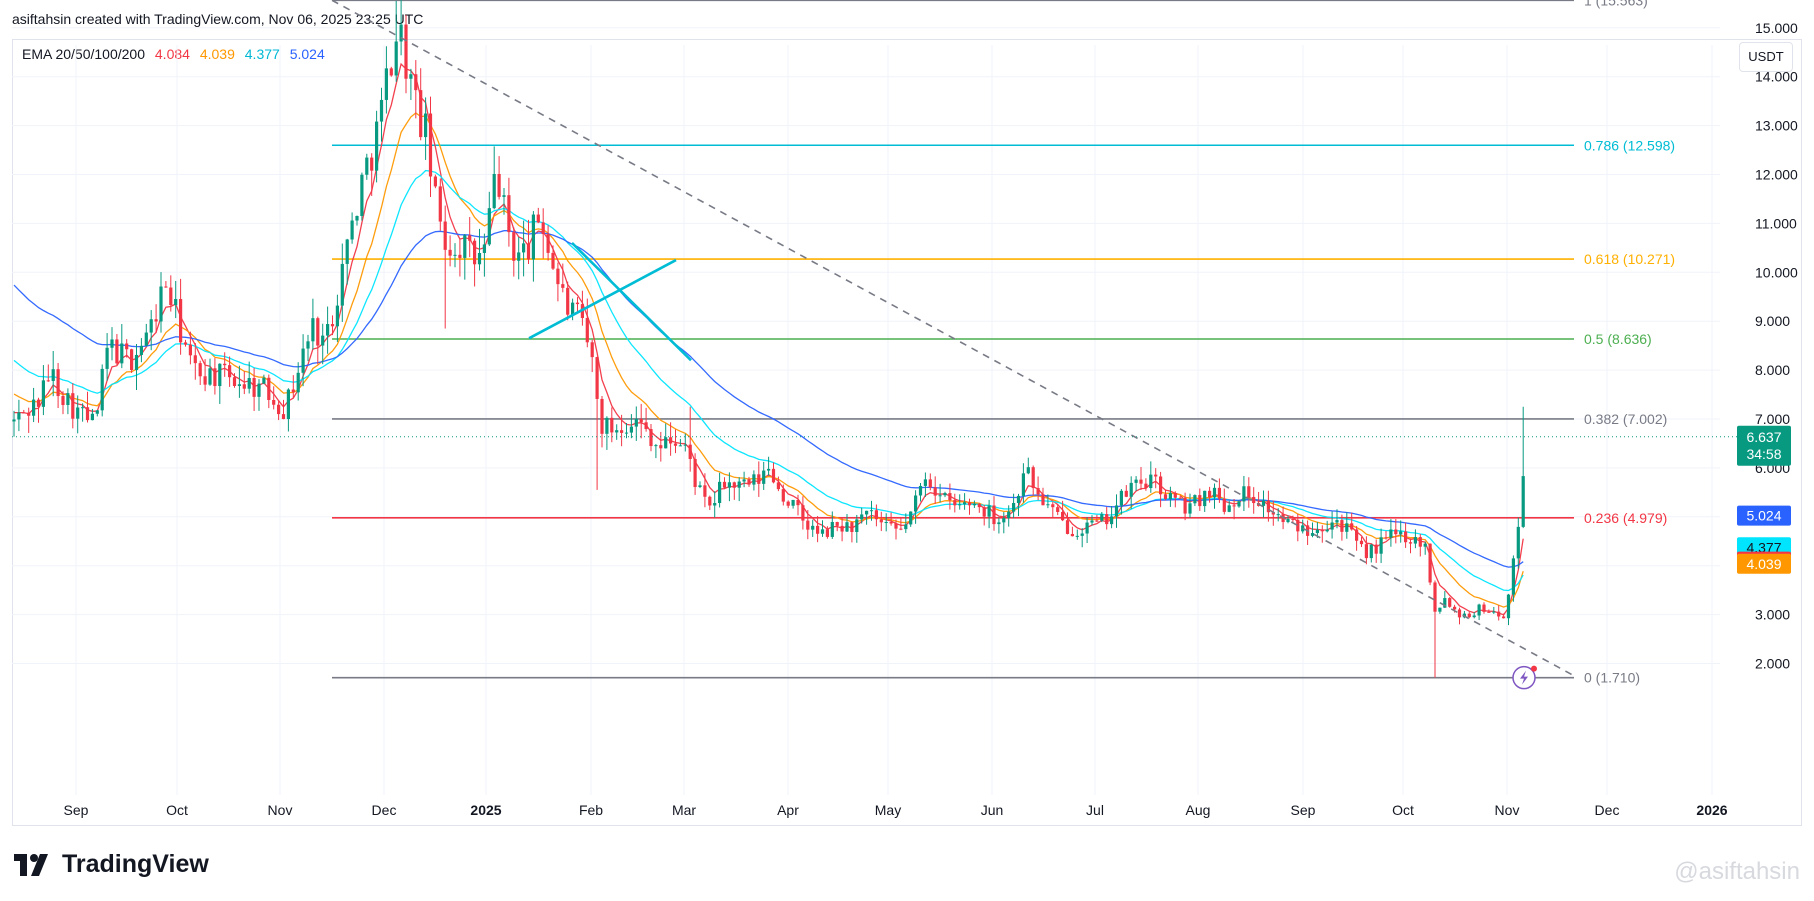  Describe the element at coordinates (1616, 4) in the screenshot. I see `fib-level-label: 1 (15.563)` at that location.